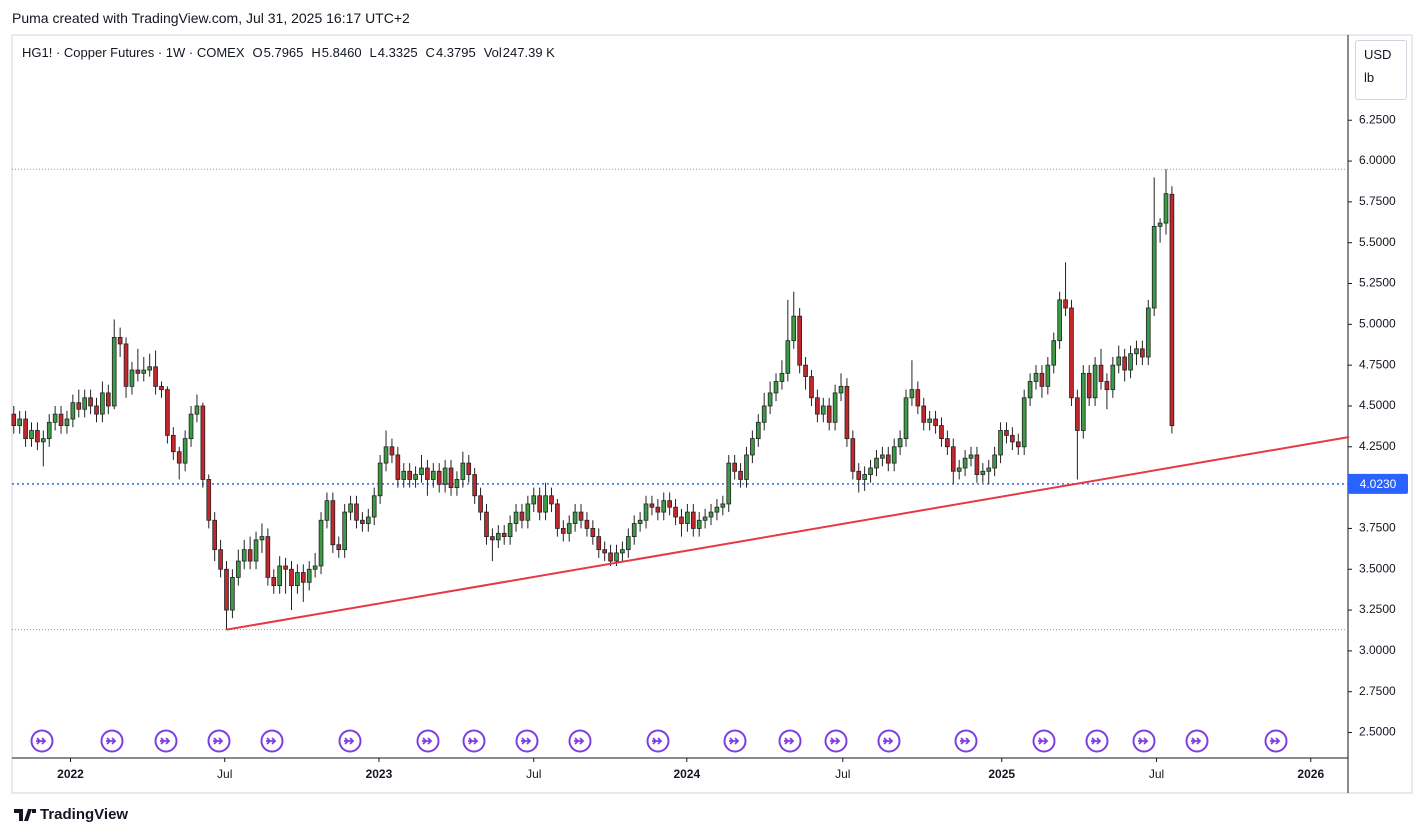  What do you see at coordinates (1001, 774) in the screenshot?
I see `x-tick-label: 2025` at bounding box center [1001, 774].